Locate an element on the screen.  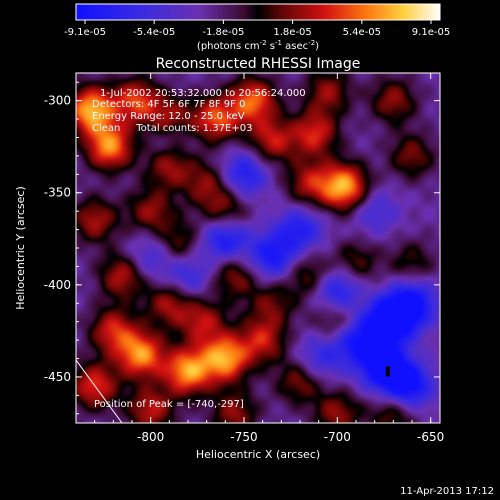
colorbar is located at coordinates (258, 12).